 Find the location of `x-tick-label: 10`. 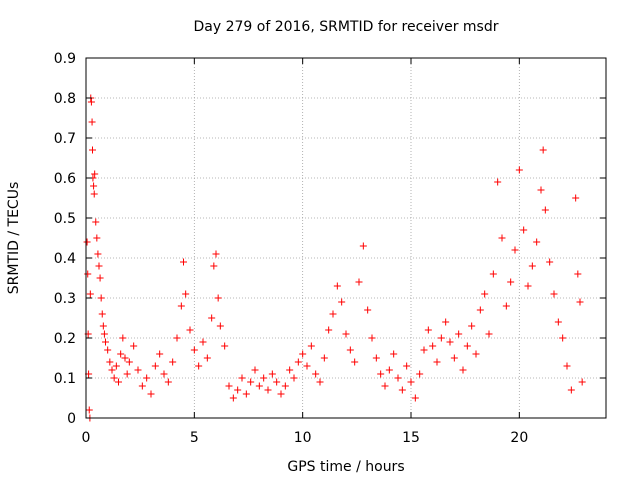

x-tick-label: 10 is located at coordinates (303, 438).